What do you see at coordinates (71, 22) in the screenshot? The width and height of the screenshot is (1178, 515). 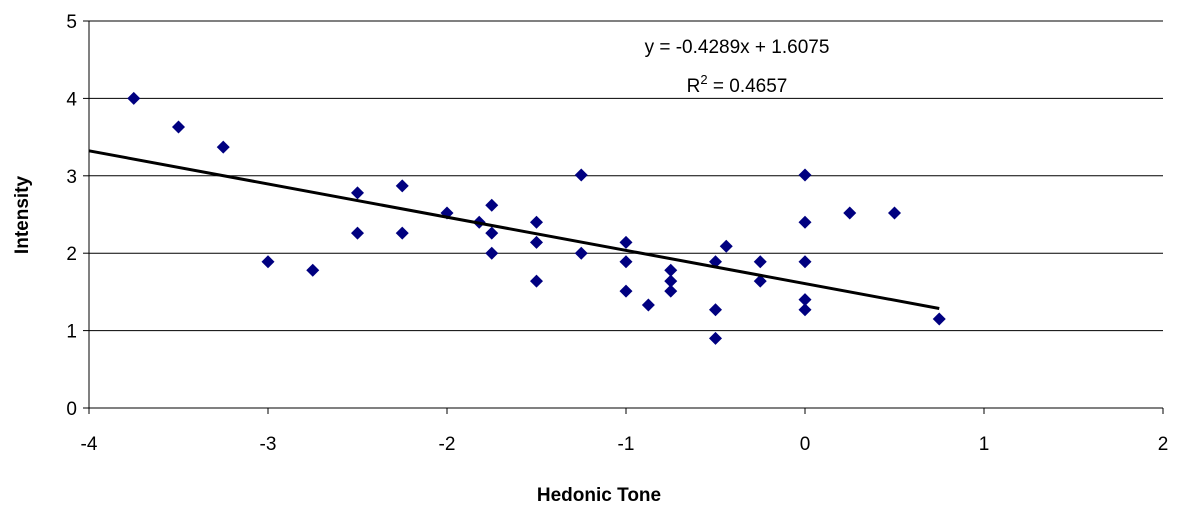 I see `y-tick-label: 5` at bounding box center [71, 22].